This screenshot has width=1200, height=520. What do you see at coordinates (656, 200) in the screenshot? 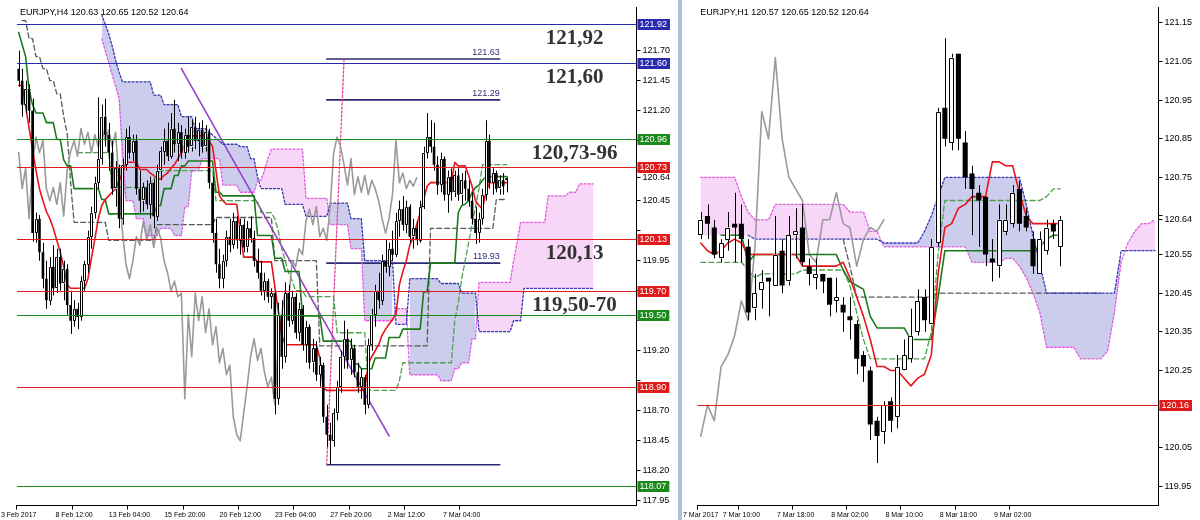
I see `y-tick-label: 120.45` at bounding box center [656, 200].